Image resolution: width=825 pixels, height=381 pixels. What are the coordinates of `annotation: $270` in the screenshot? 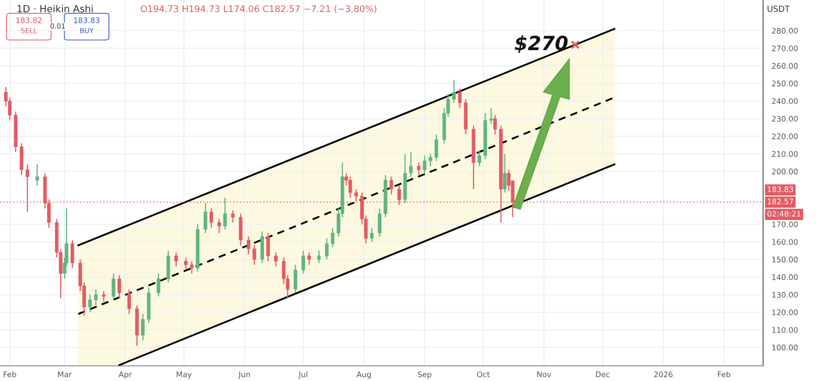 It's located at (541, 44).